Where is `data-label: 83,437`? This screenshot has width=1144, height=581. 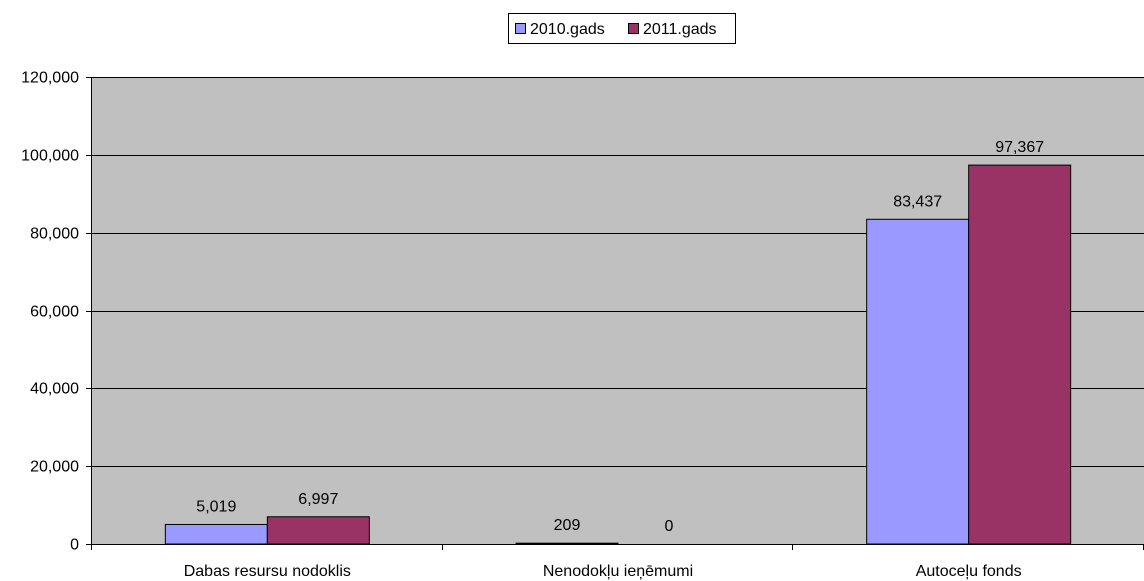
data-label: 83,437 is located at coordinates (917, 201).